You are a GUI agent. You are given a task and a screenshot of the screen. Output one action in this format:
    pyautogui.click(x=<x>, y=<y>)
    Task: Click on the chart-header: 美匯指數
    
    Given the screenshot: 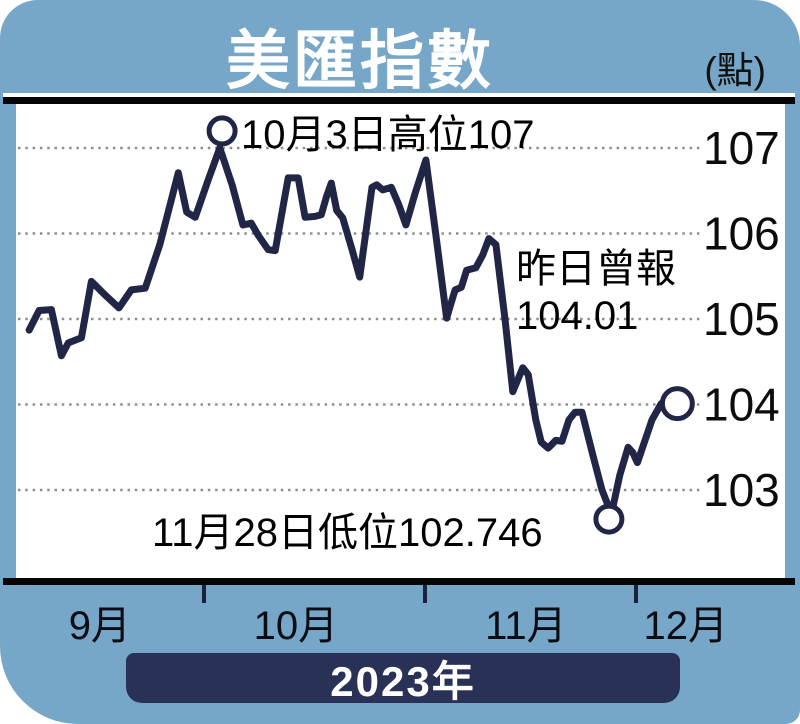 What is the action you would take?
    pyautogui.click(x=360, y=56)
    